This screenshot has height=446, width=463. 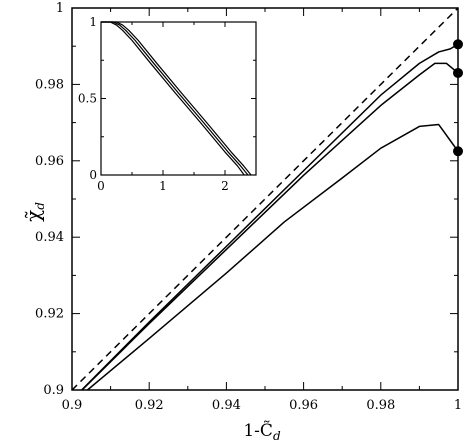 What do you see at coordinates (226, 405) in the screenshot?
I see `x-tick-label: 0.94` at bounding box center [226, 405].